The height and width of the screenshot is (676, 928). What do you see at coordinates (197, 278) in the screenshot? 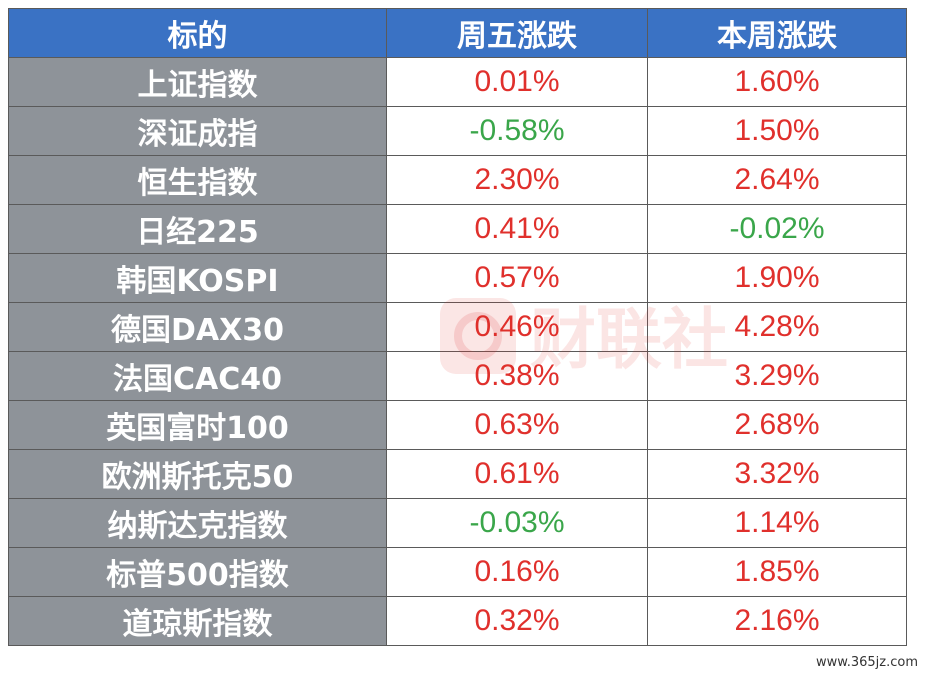
I see `index-name-cell: 韩国KOSPI` at bounding box center [197, 278].